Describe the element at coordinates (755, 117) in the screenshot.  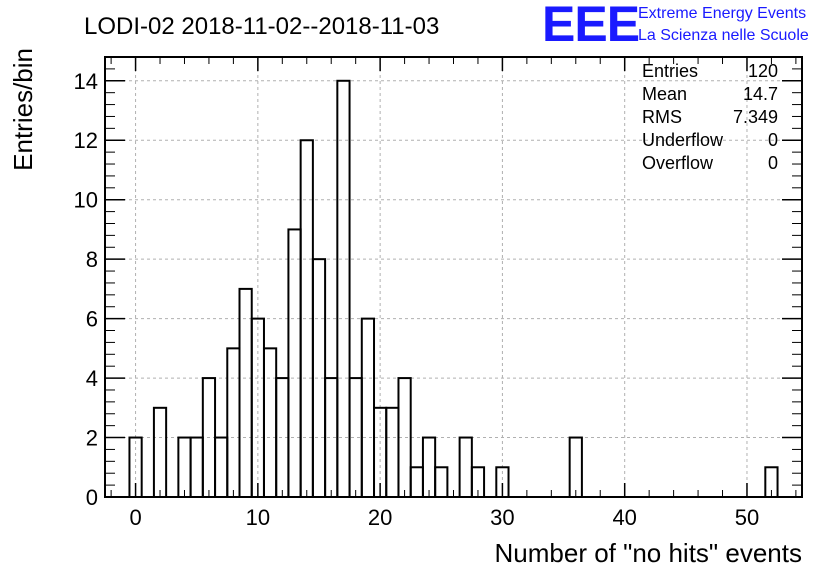
I see `stats-value: 7.349` at that location.